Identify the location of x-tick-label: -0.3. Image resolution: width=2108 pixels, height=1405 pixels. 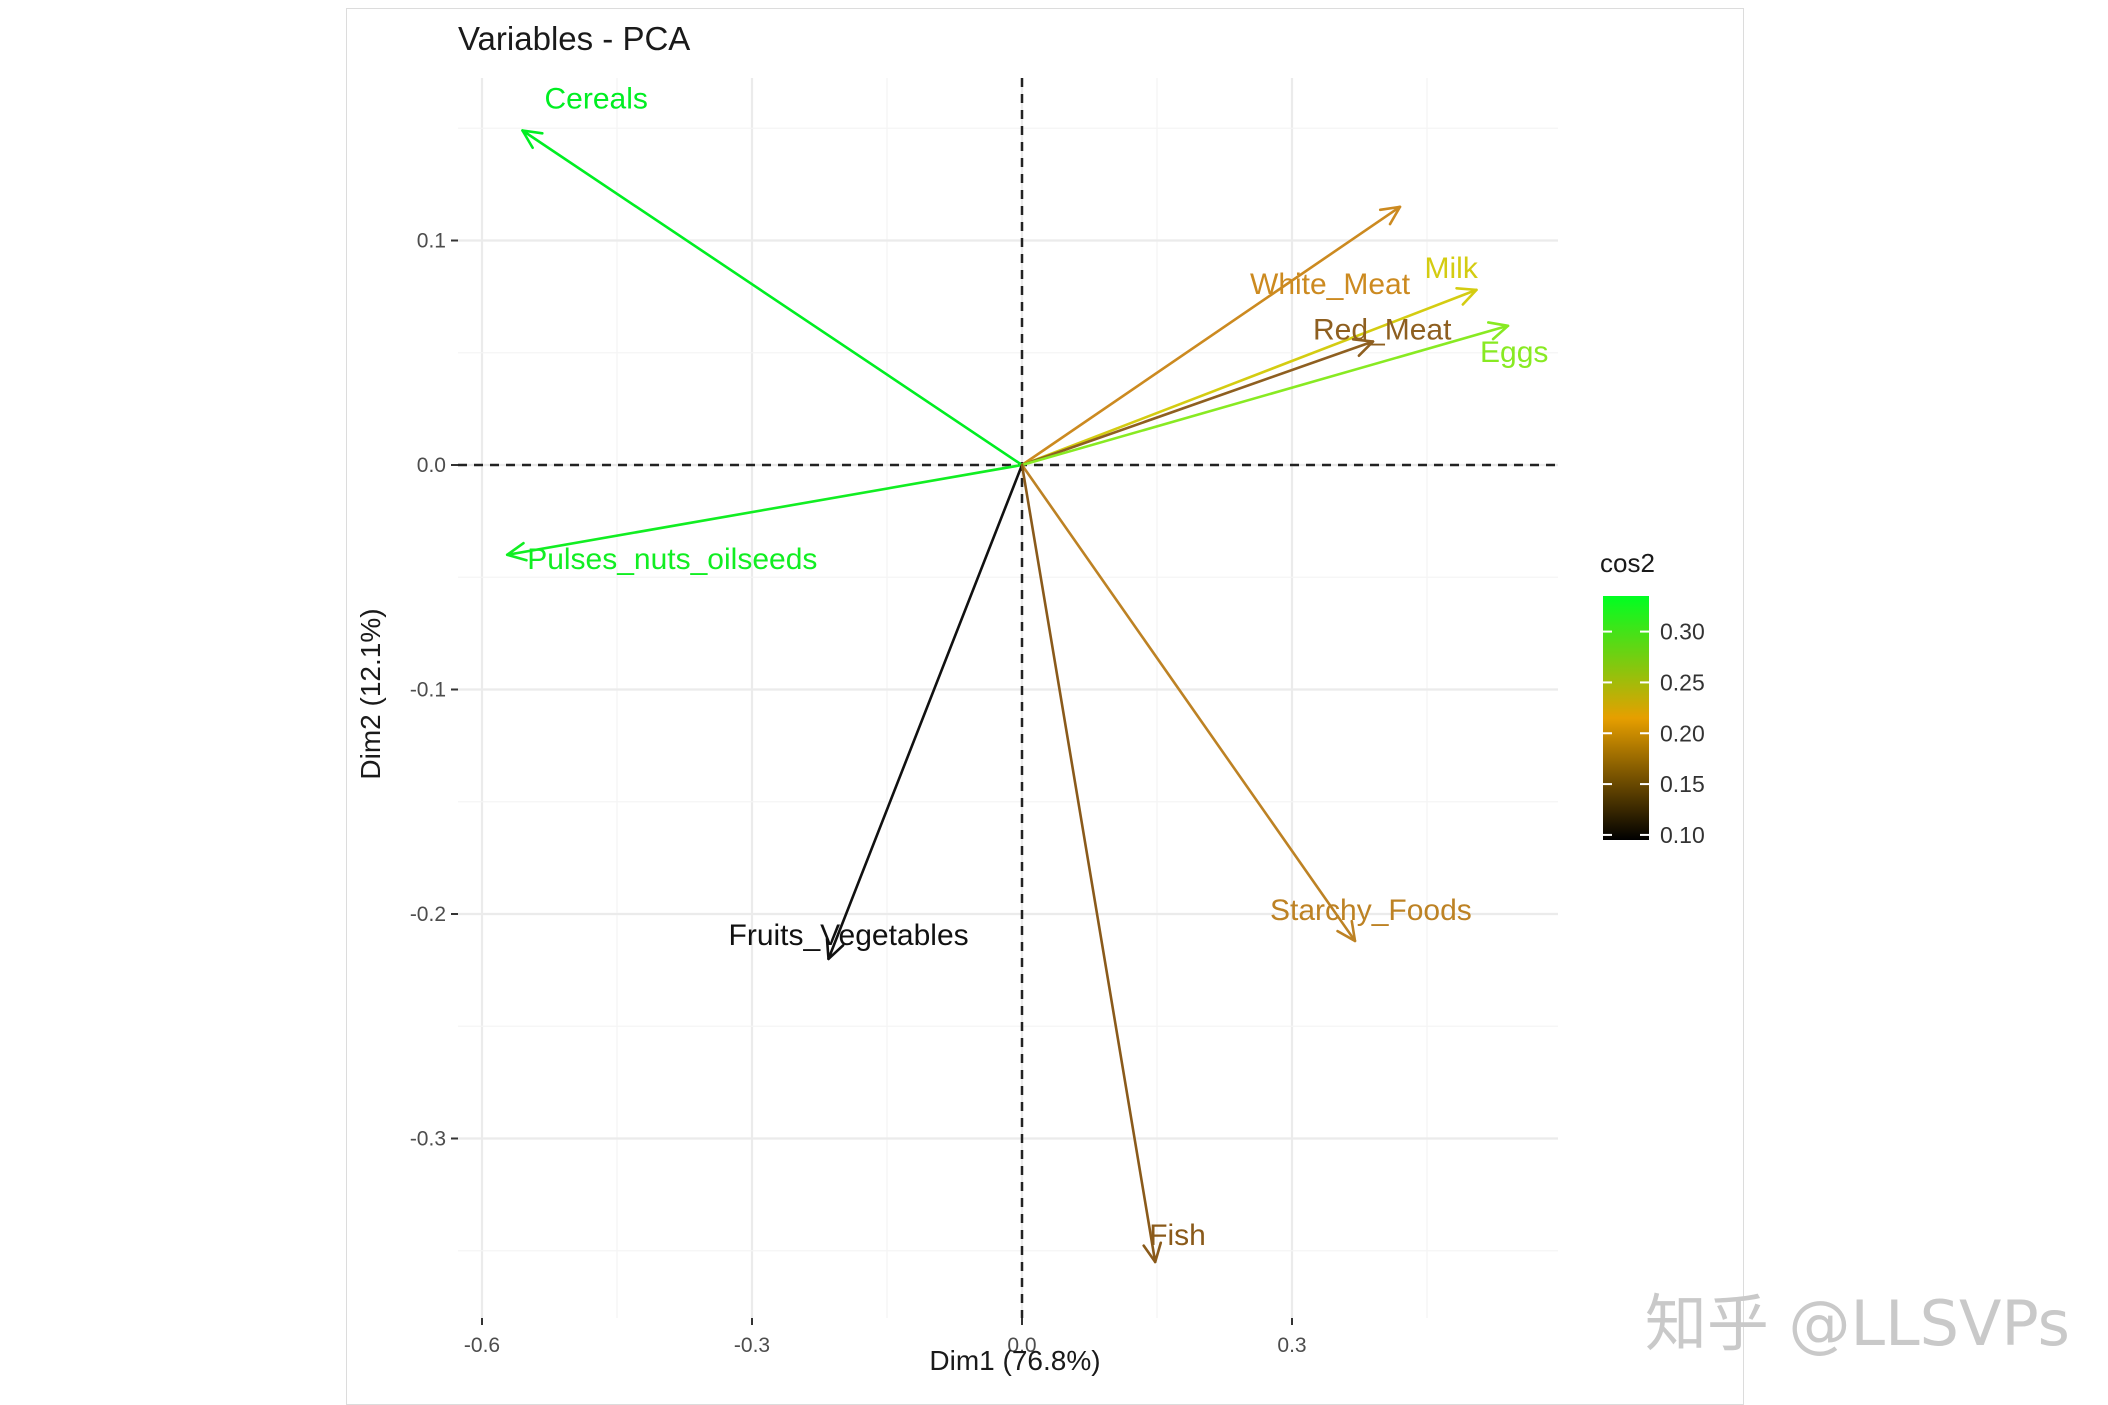
(752, 1345).